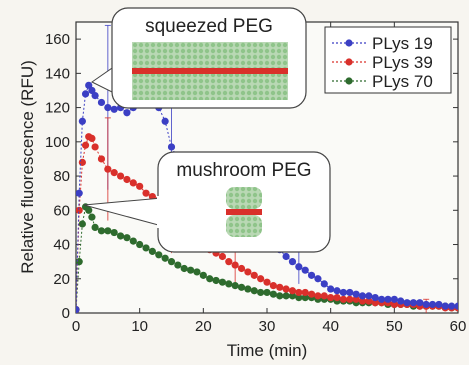 Image resolution: width=469 pixels, height=365 pixels. Describe the element at coordinates (244, 212) in the screenshot. I see `mushroom-peg-illustration` at that location.